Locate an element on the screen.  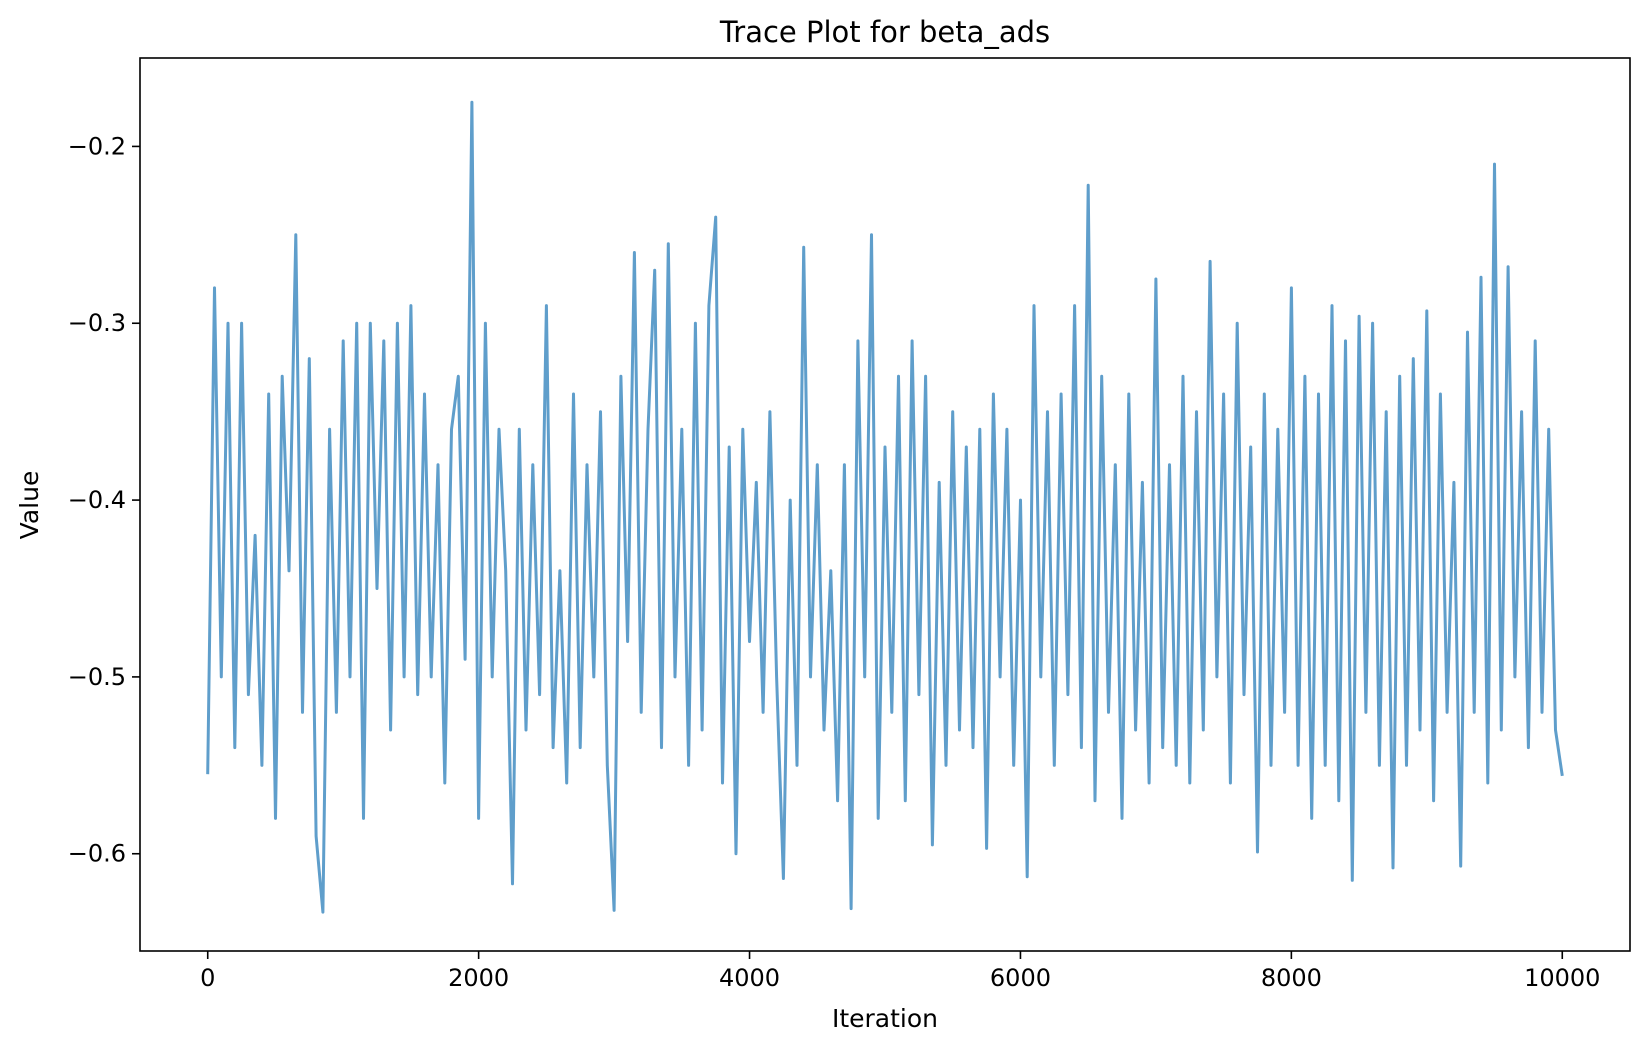
y-axis: −0.6 −0.5 −0.4 −0.3 −0.2 is located at coordinates (104, 500).